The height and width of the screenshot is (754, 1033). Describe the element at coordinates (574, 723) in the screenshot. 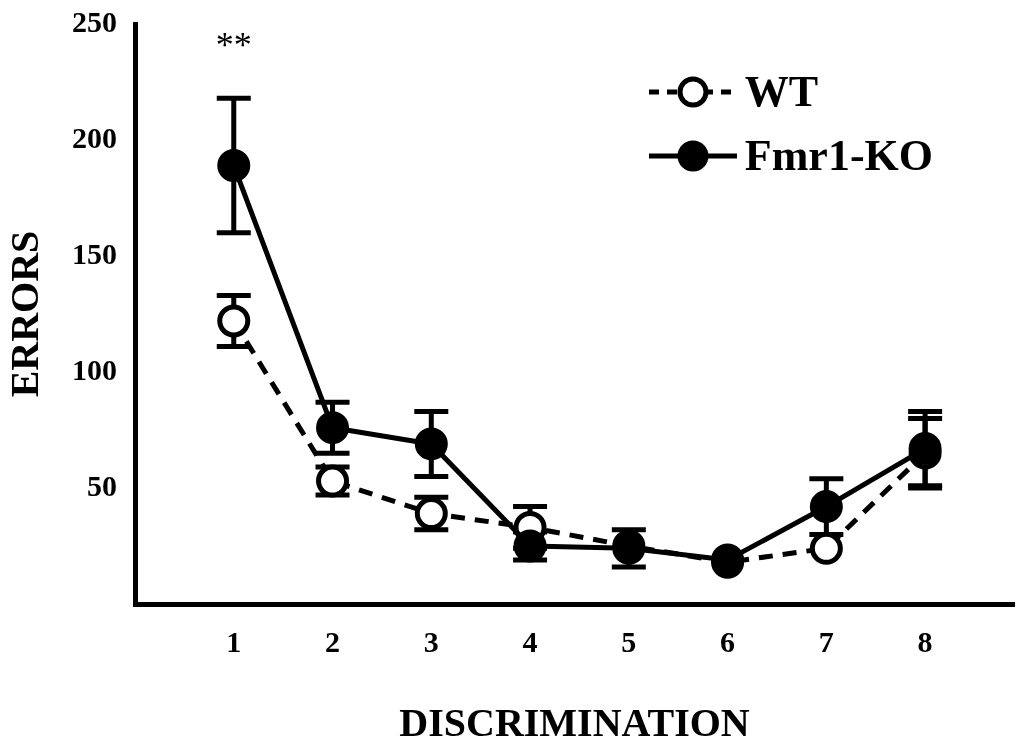

I see `x-axis-title: DISCRIMINATION` at that location.